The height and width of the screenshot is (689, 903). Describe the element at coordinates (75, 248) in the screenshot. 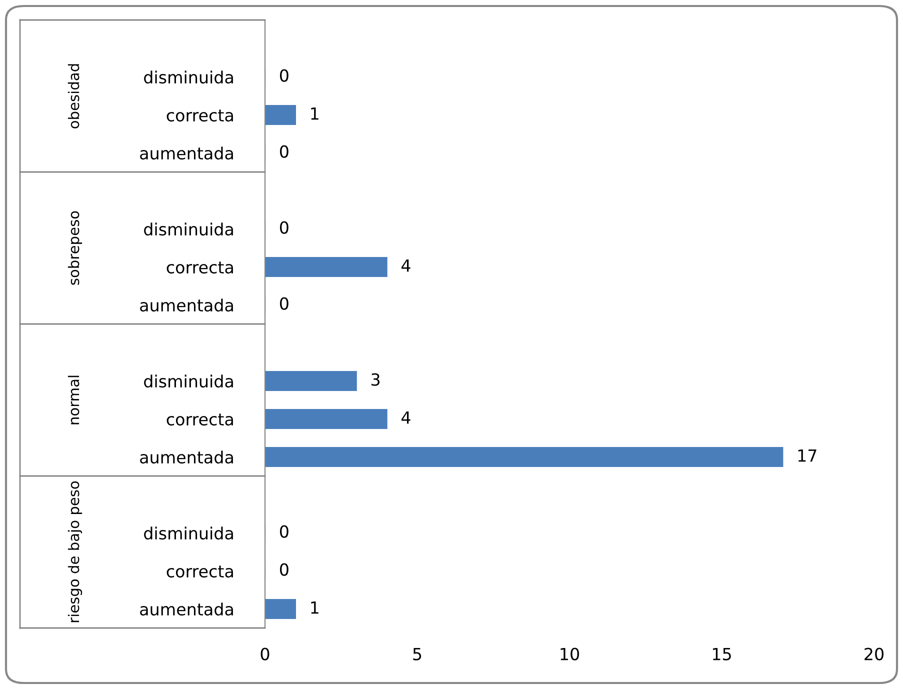

I see `text: sobrepeso` at that location.